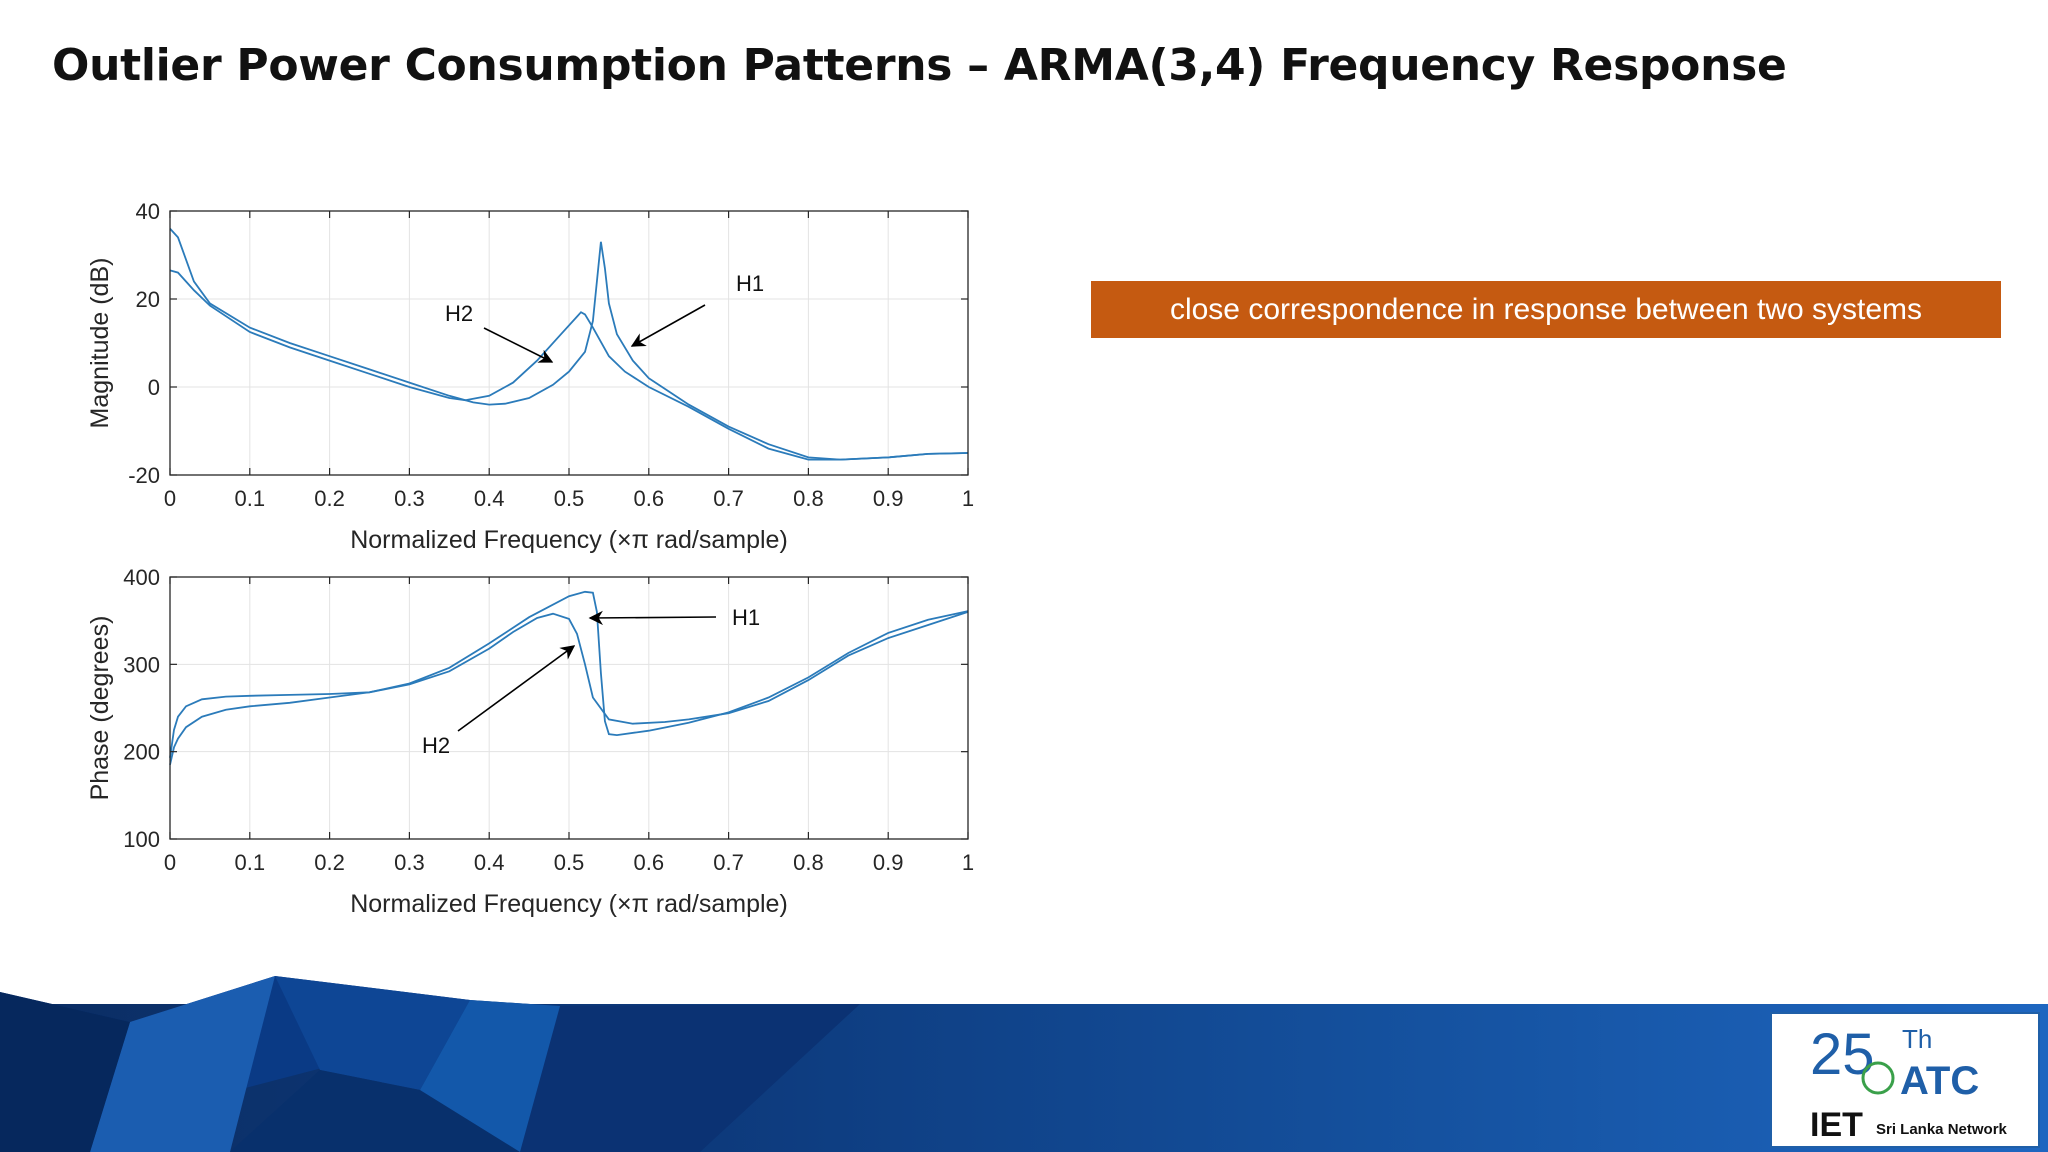  What do you see at coordinates (1917, 1039) in the screenshot?
I see `logo-superscript: Th` at bounding box center [1917, 1039].